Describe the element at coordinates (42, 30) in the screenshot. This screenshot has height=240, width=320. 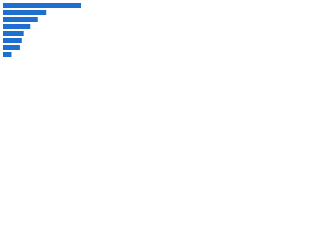
I see `chart` at that location.